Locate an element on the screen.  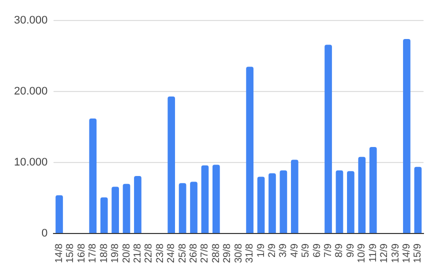
x-tick-label: 1/9 is located at coordinates (261, 250).